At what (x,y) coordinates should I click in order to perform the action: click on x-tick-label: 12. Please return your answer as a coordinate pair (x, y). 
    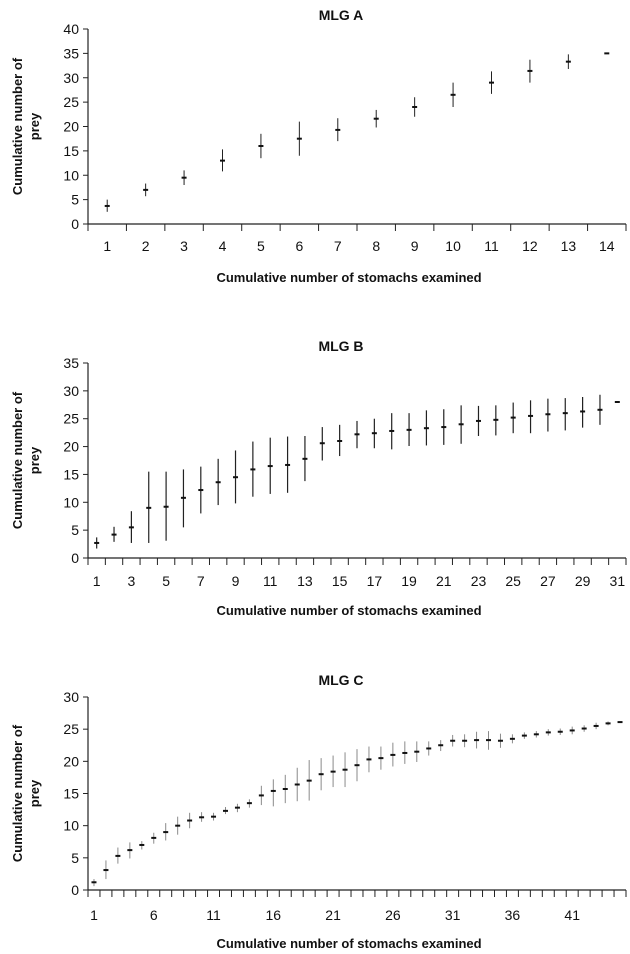
    Looking at the image, I should click on (530, 246).